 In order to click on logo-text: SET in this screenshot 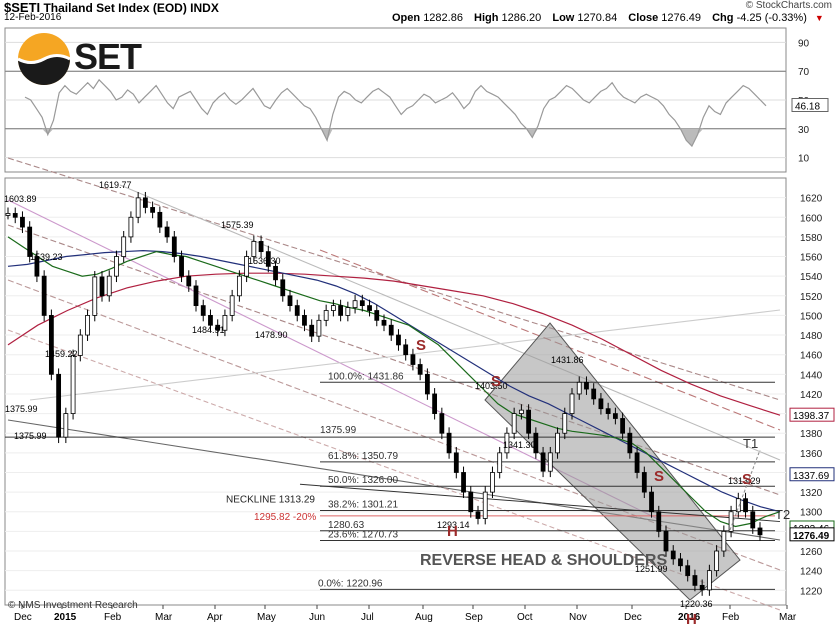, I will do `click(108, 56)`.